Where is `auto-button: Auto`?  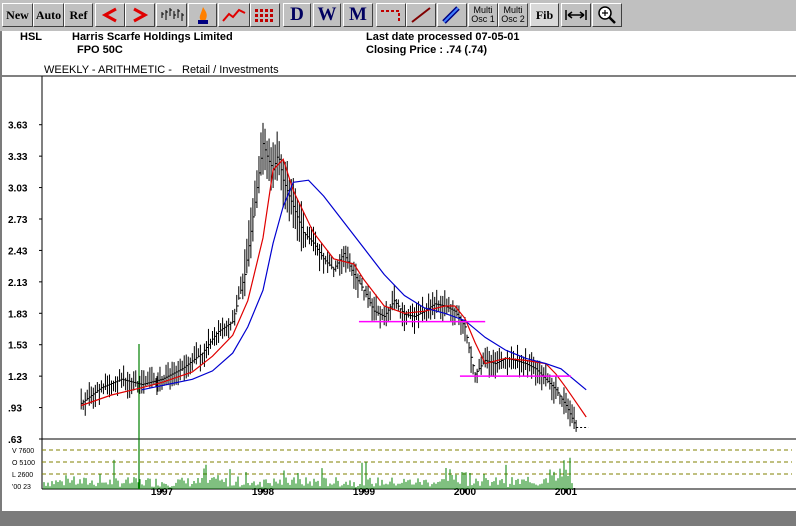 auto-button: Auto is located at coordinates (48, 15).